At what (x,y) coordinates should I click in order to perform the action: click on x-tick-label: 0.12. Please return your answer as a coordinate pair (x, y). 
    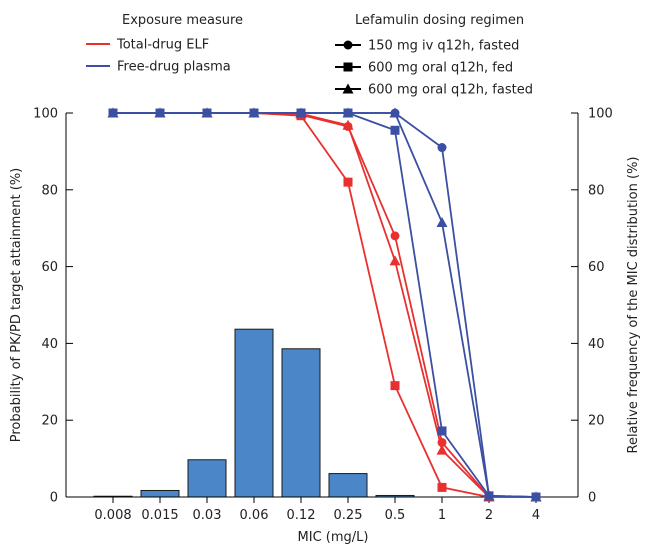
    Looking at the image, I should click on (301, 515).